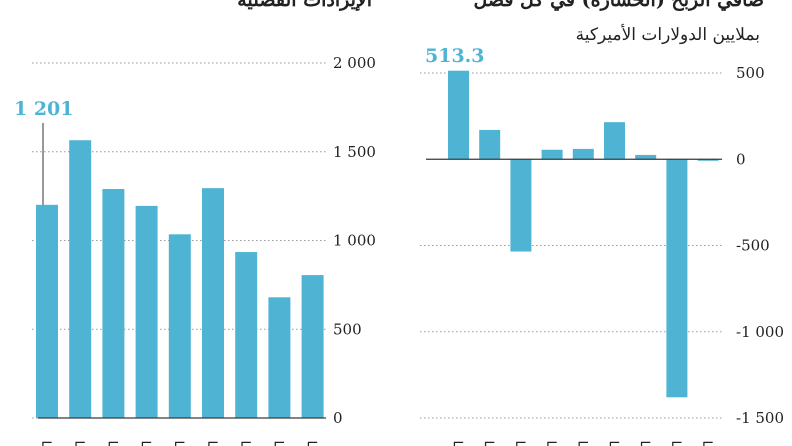  What do you see at coordinates (338, 418) in the screenshot?
I see `revenue-y-tick-label: 0` at bounding box center [338, 418].